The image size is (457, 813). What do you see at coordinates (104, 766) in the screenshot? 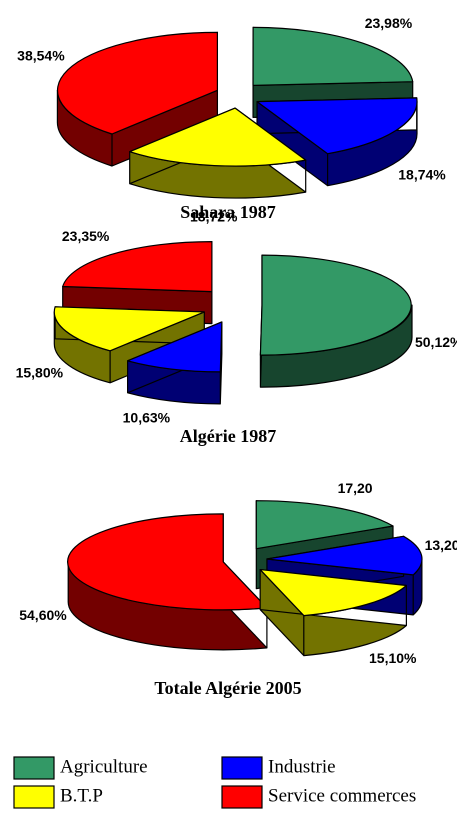
I see `legend-label: Agriculture` at bounding box center [104, 766].